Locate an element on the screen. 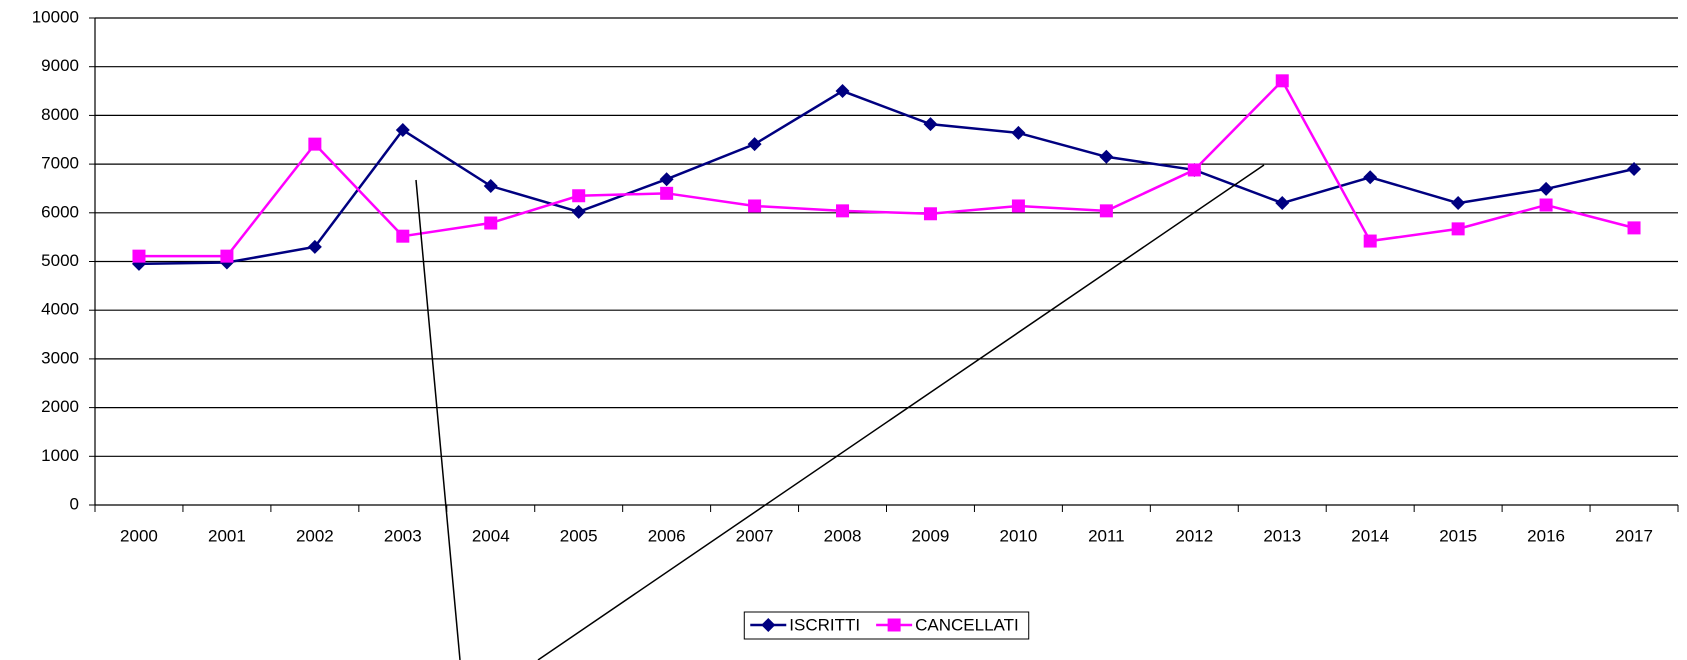 Image resolution: width=1687 pixels, height=660 pixels. y-tick-label: 4000 is located at coordinates (60, 309).